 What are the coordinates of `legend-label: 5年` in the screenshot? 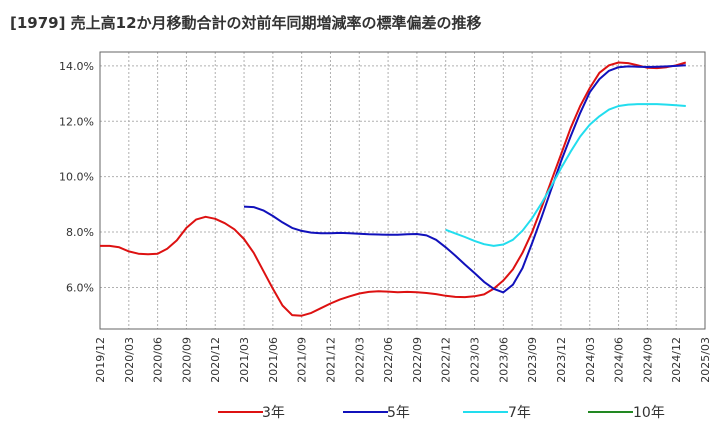 It's located at (398, 413).